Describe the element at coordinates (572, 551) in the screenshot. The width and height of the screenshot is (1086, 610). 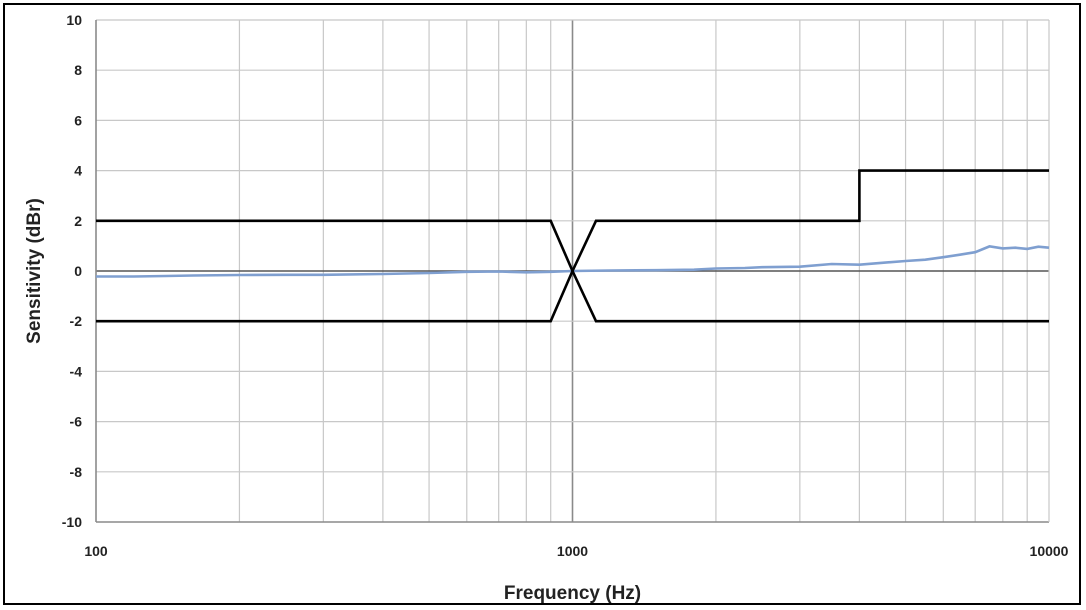
I see `x-tick-label: 1000` at that location.